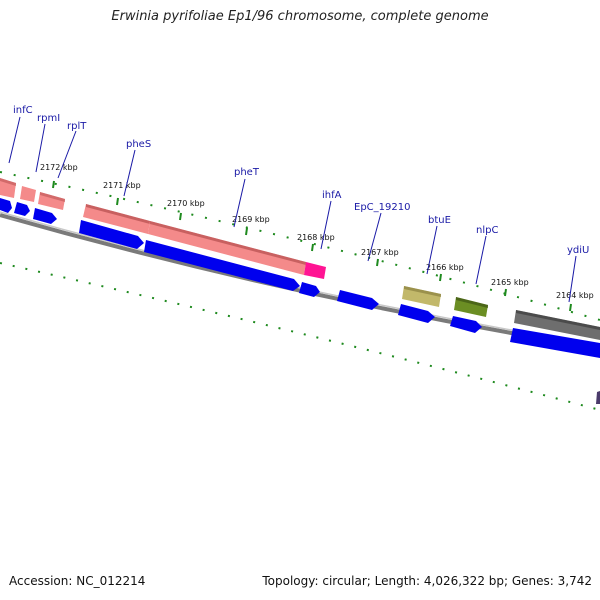 The height and width of the screenshot is (600, 600). What do you see at coordinates (247, 172) in the screenshot?
I see `gene-label-pheT: pheT` at bounding box center [247, 172].